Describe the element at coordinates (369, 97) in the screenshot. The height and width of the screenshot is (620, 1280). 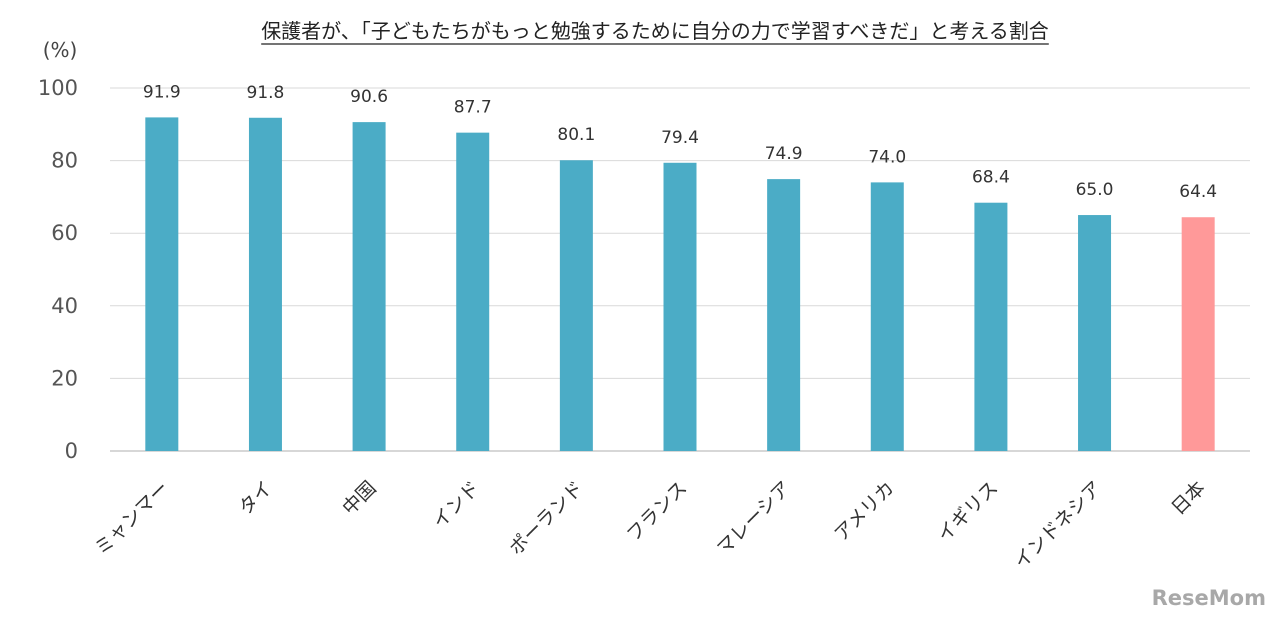
I see `data-label: 90.6` at that location.